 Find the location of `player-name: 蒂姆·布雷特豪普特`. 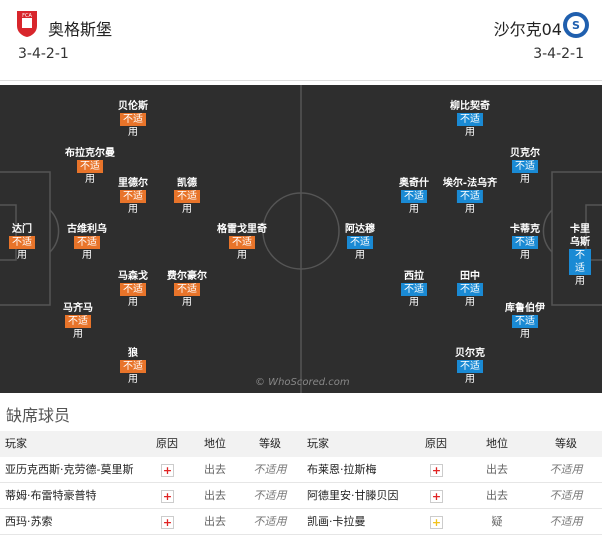

player-name: 蒂姆·布雷特豪普特 is located at coordinates (51, 495).